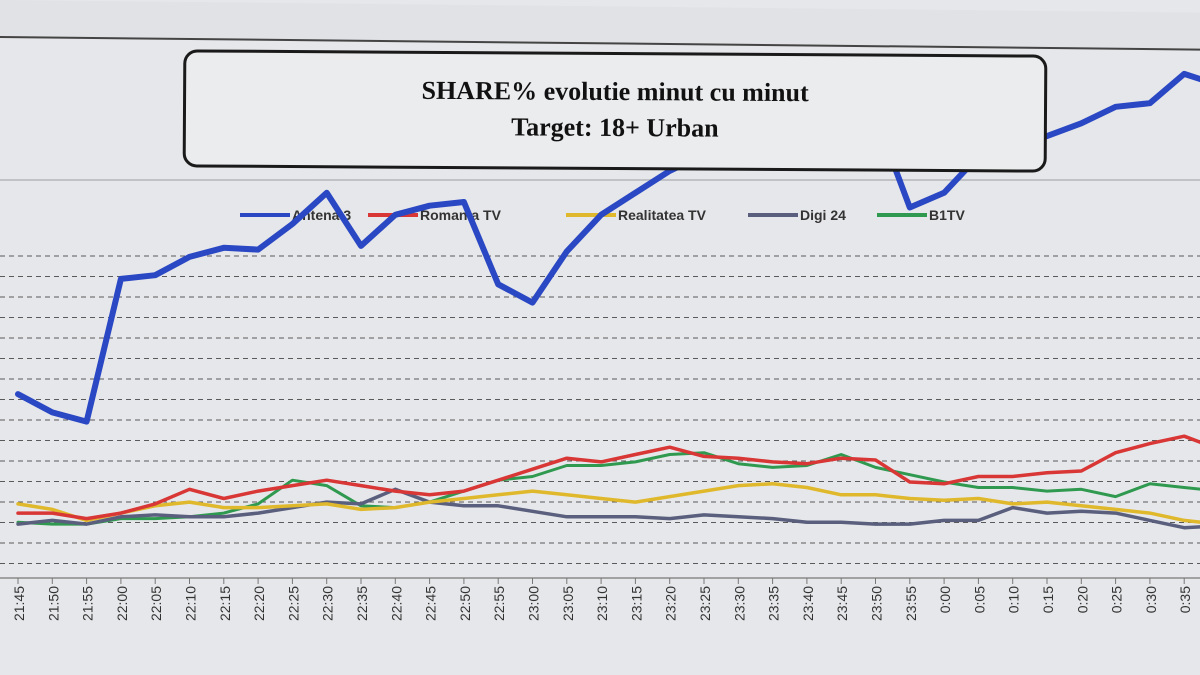 The width and height of the screenshot is (1200, 675). Describe the element at coordinates (705, 603) in the screenshot. I see `x-tick-label: 23:25` at that location.